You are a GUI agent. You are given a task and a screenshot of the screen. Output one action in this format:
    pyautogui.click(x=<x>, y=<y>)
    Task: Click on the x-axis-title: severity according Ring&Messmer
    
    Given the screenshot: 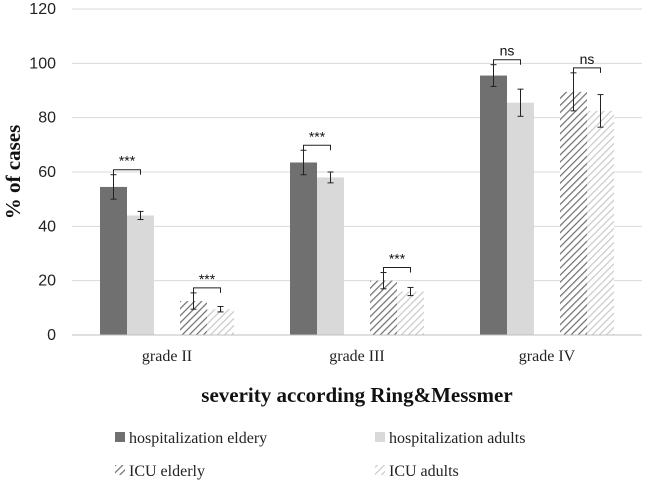 What is the action you would take?
    pyautogui.click(x=356, y=395)
    